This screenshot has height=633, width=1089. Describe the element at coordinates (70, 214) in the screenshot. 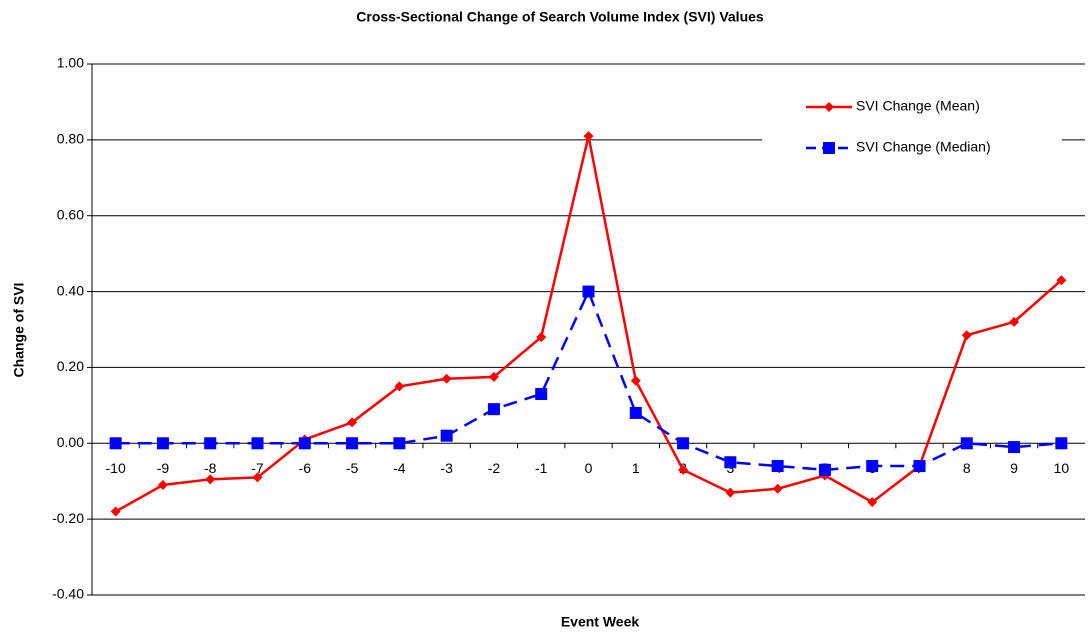

I see `y-tick-label: 0.60` at that location.